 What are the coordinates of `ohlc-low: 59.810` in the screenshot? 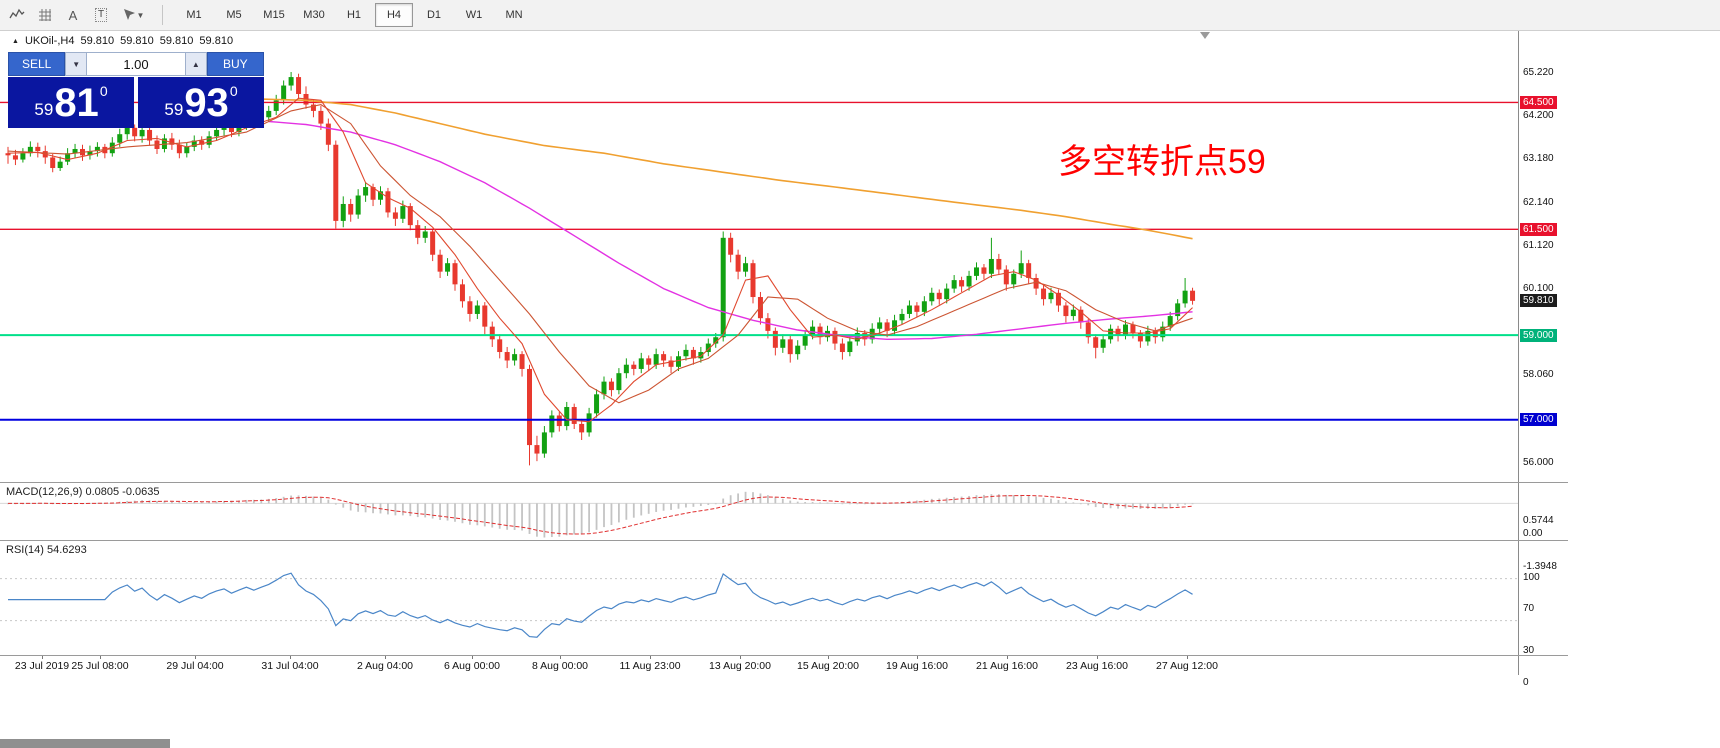 It's located at (176, 41).